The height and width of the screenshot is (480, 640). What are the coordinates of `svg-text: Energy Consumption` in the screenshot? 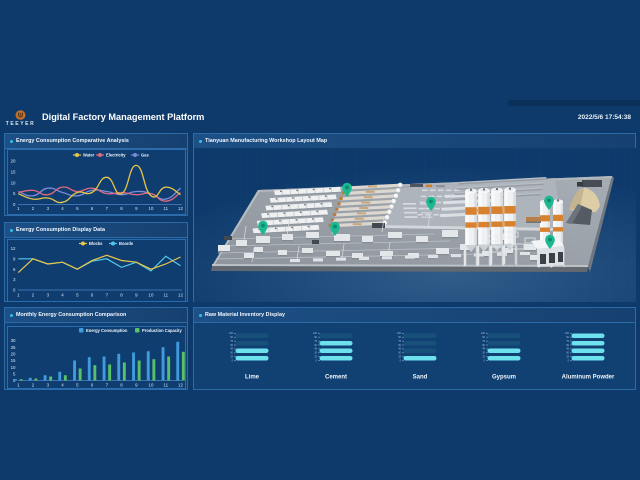 It's located at (107, 330).